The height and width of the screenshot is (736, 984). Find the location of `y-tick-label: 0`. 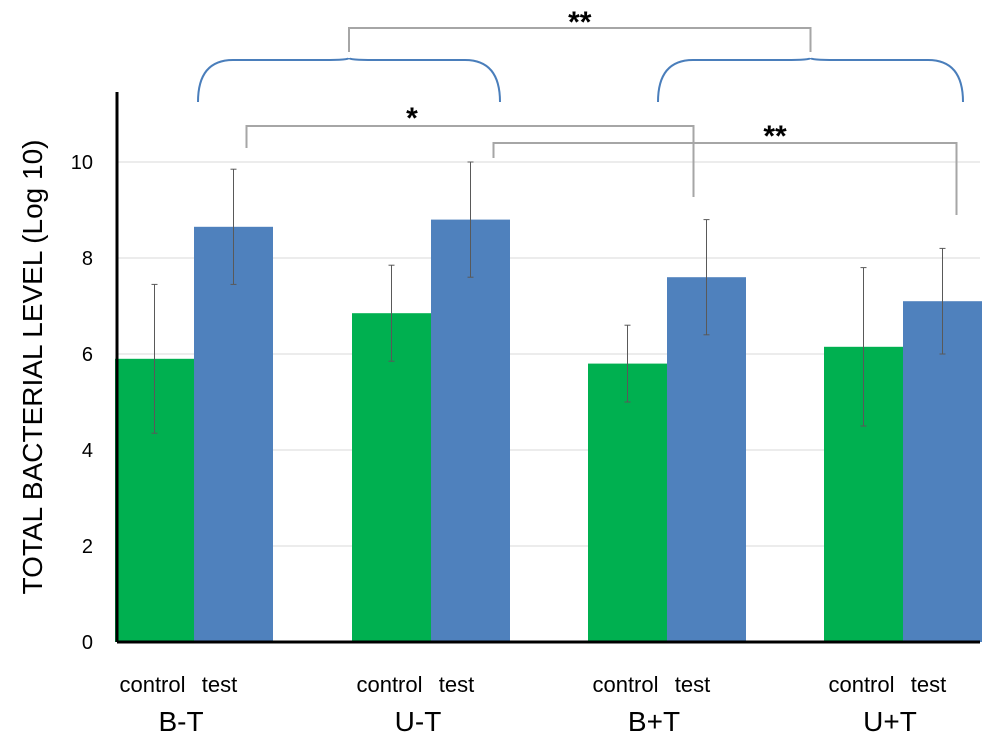

y-tick-label: 0 is located at coordinates (87, 643).